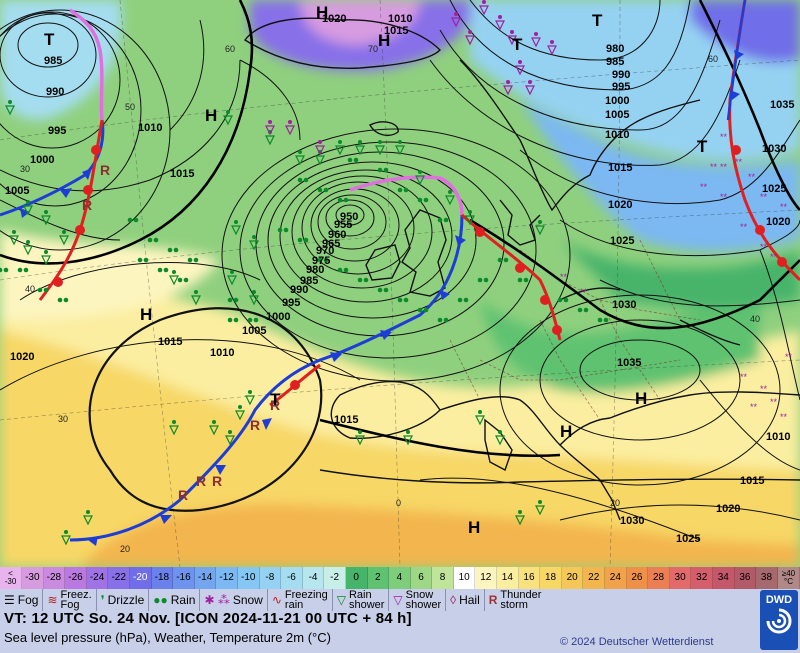  What do you see at coordinates (33, 578) in the screenshot?
I see `scale-cell: -30` at bounding box center [33, 578].